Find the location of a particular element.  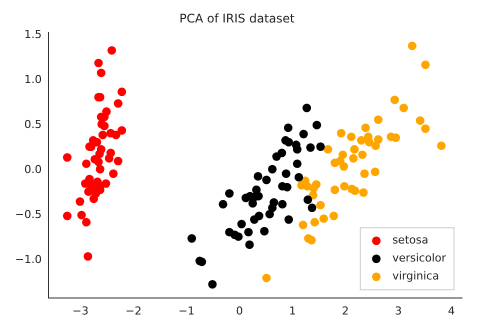

y-tick-label: 1.5 is located at coordinates (33, 34).